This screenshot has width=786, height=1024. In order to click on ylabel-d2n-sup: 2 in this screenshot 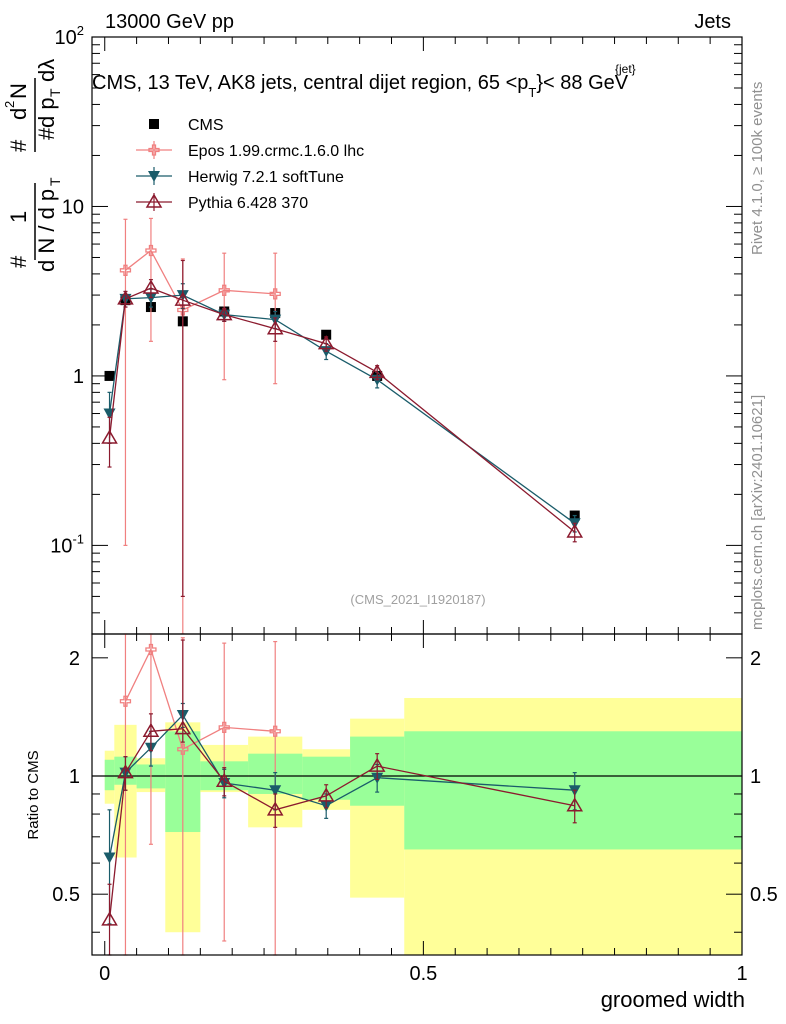, I will do `click(9, 104)`.